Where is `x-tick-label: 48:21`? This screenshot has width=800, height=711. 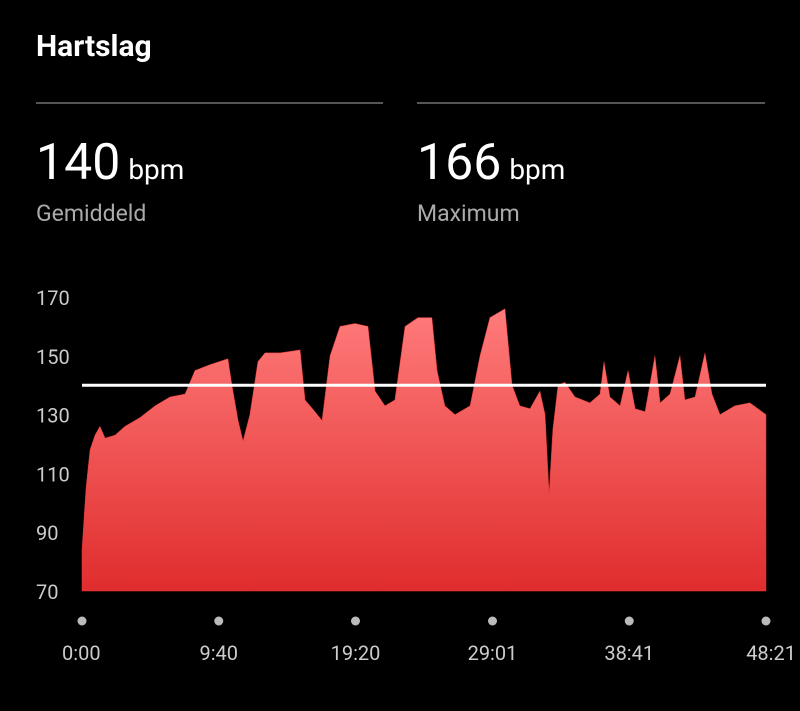 x-tick-label: 48:21 is located at coordinates (771, 653).